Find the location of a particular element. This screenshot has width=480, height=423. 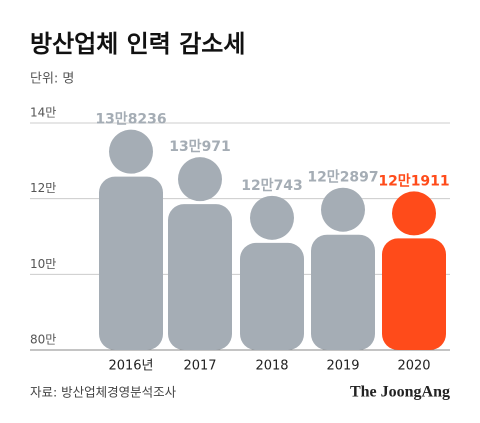

y-tick-label: 10만 is located at coordinates (43, 264).